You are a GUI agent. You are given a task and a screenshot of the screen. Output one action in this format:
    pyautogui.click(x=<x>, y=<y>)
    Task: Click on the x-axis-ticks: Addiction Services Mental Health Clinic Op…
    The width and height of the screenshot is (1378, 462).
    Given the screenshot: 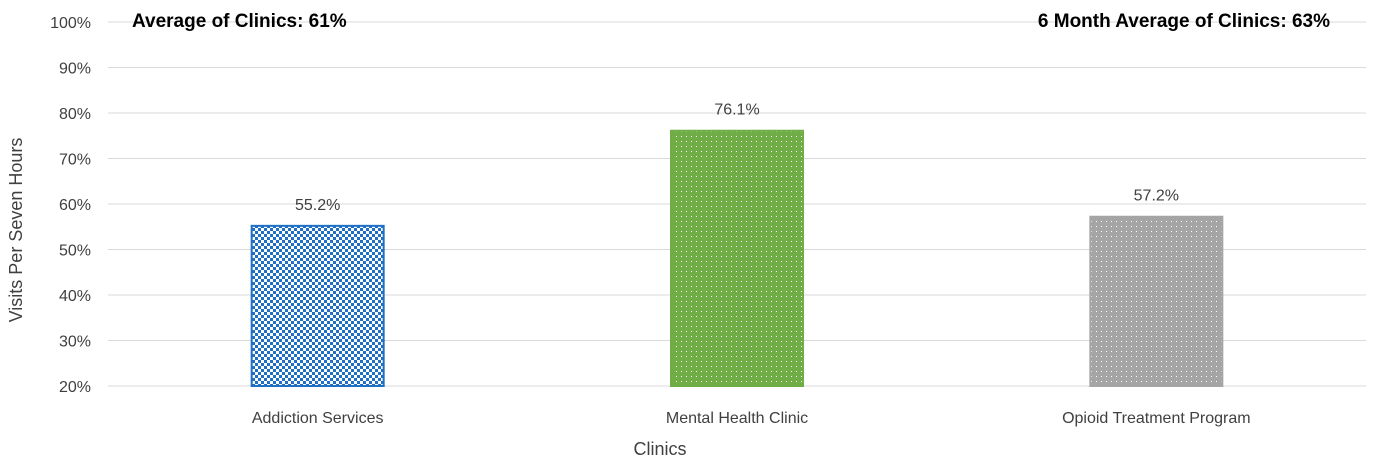 What is the action you would take?
    pyautogui.click(x=751, y=418)
    